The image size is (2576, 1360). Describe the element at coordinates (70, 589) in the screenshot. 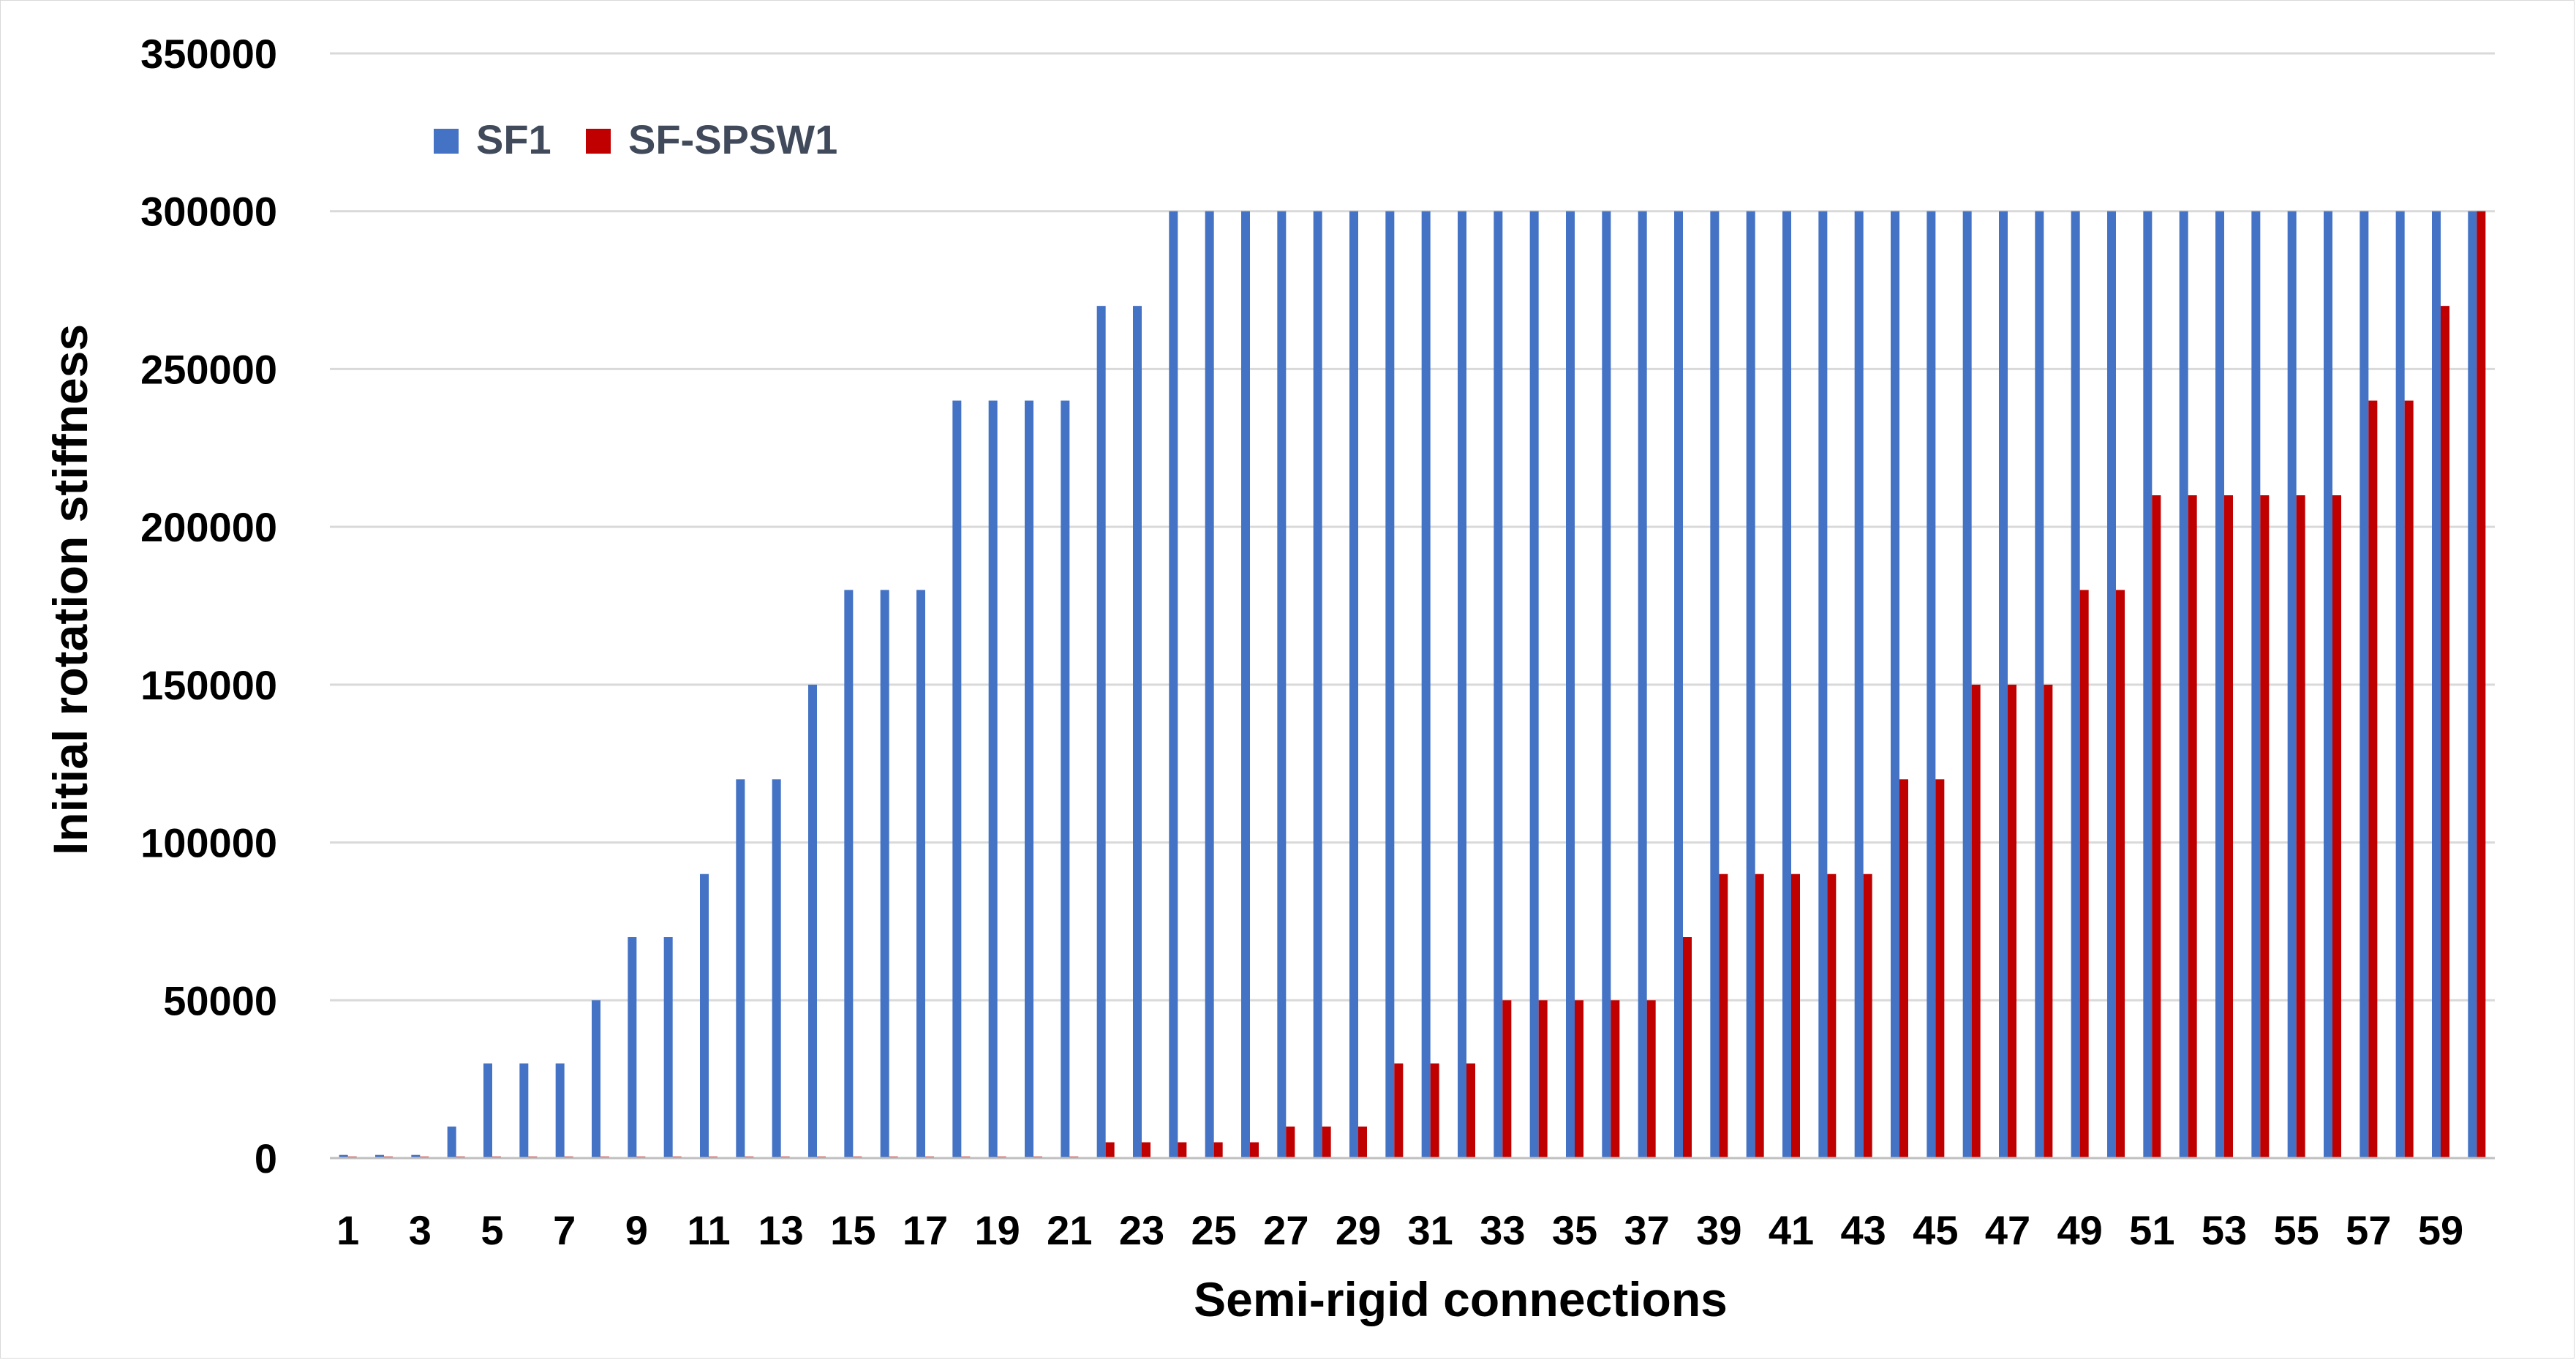

I see `y-axis-title: Initial rotation stiffness` at that location.